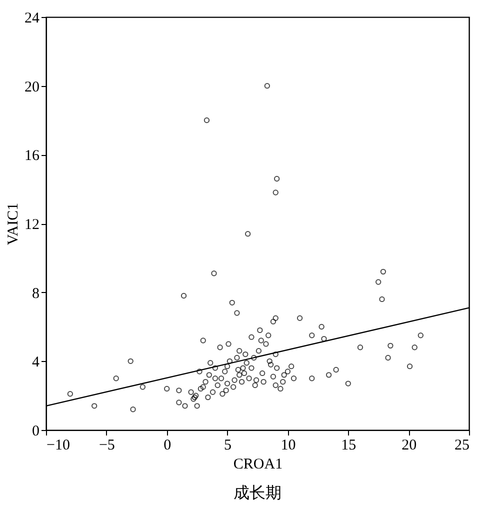 The image size is (497, 525). Describe the element at coordinates (348, 446) in the screenshot. I see `x-tick-label: 15` at that location.